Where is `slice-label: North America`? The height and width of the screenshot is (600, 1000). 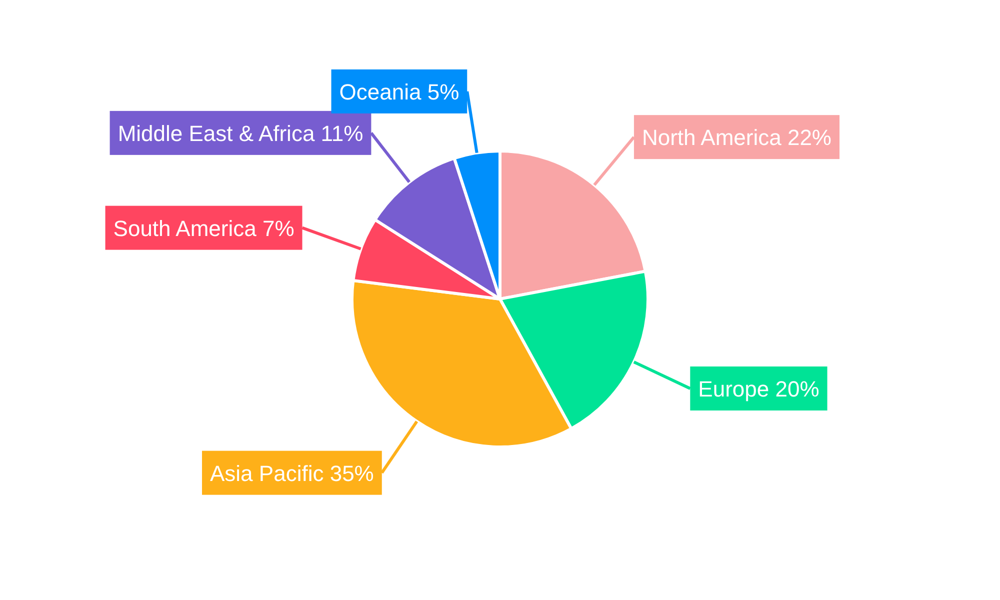
slice-label: North America is located at coordinates (715, 137).